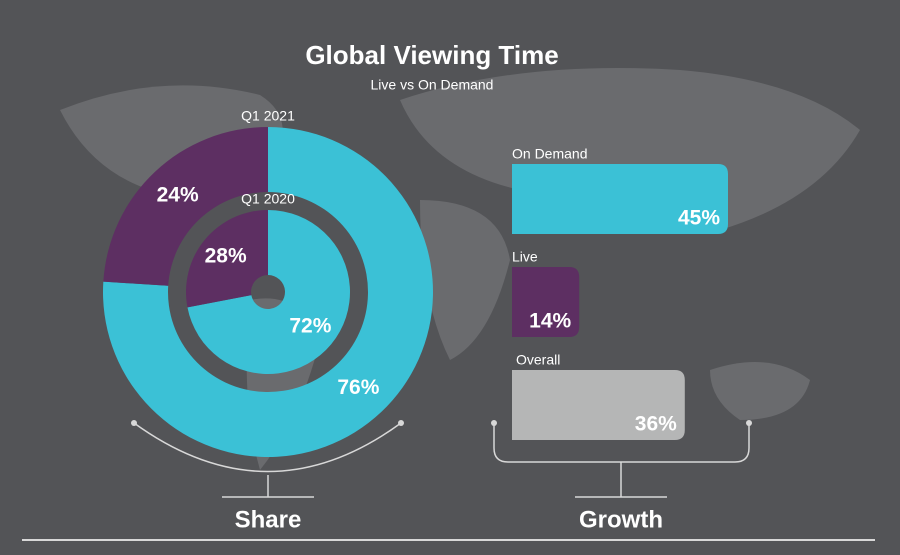 This screenshot has width=900, height=555. I want to click on bar-category: Overall, so click(538, 360).